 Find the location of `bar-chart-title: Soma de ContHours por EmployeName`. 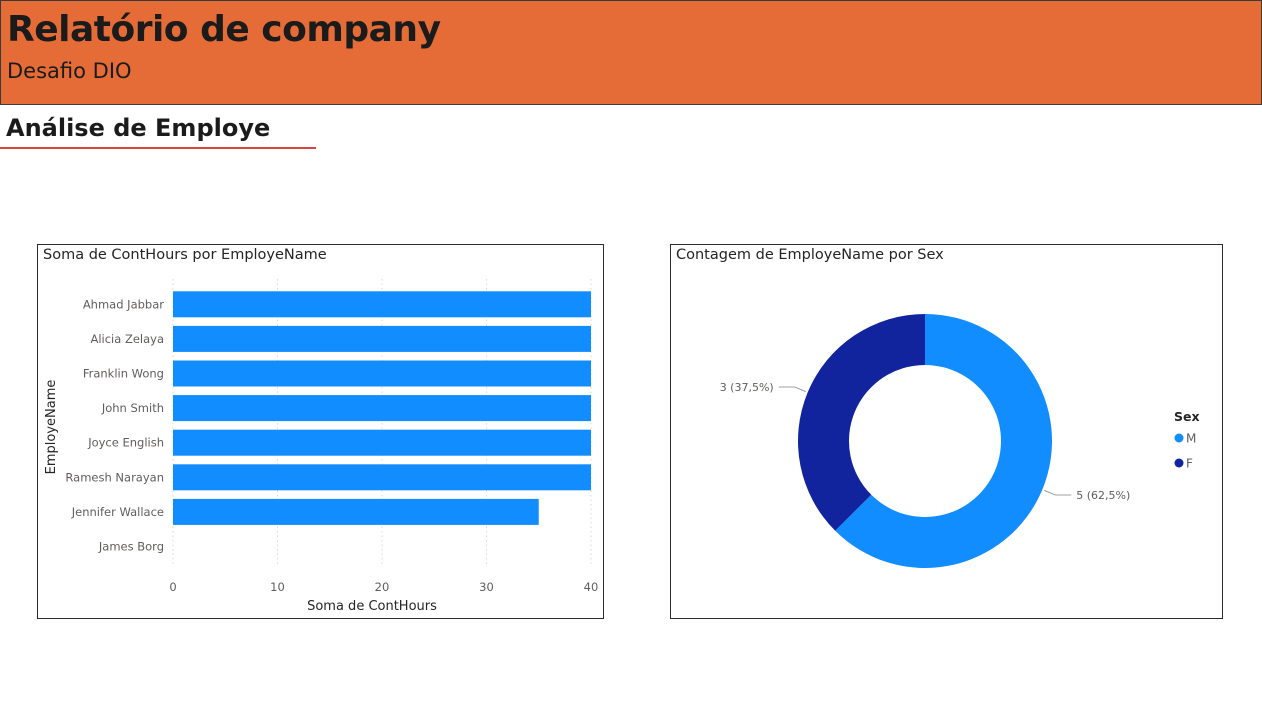

bar-chart-title: Soma de ContHours por EmployeName is located at coordinates (185, 255).